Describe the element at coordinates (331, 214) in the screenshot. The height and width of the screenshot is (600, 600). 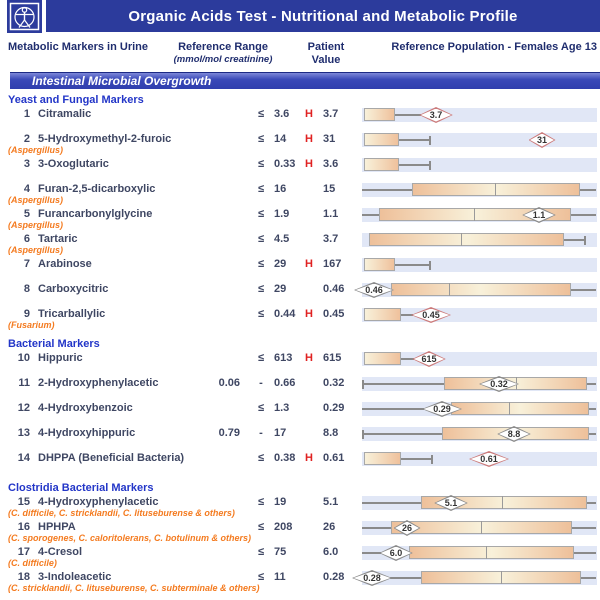
I see `patient-value: 1.1` at that location.